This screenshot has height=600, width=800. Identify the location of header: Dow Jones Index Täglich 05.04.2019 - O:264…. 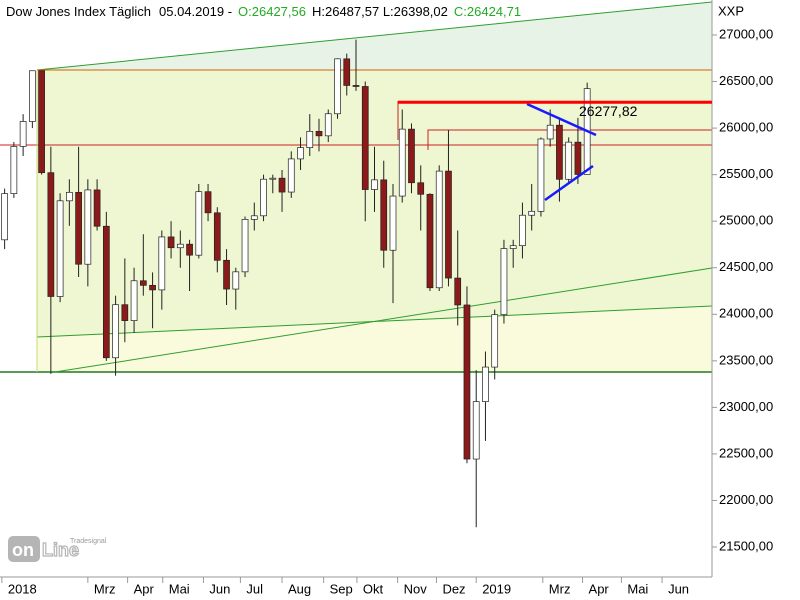
(263, 11).